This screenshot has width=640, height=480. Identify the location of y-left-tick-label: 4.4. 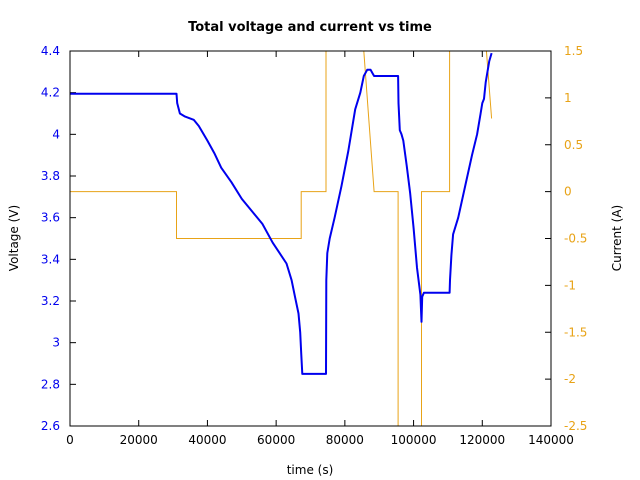
(50, 51).